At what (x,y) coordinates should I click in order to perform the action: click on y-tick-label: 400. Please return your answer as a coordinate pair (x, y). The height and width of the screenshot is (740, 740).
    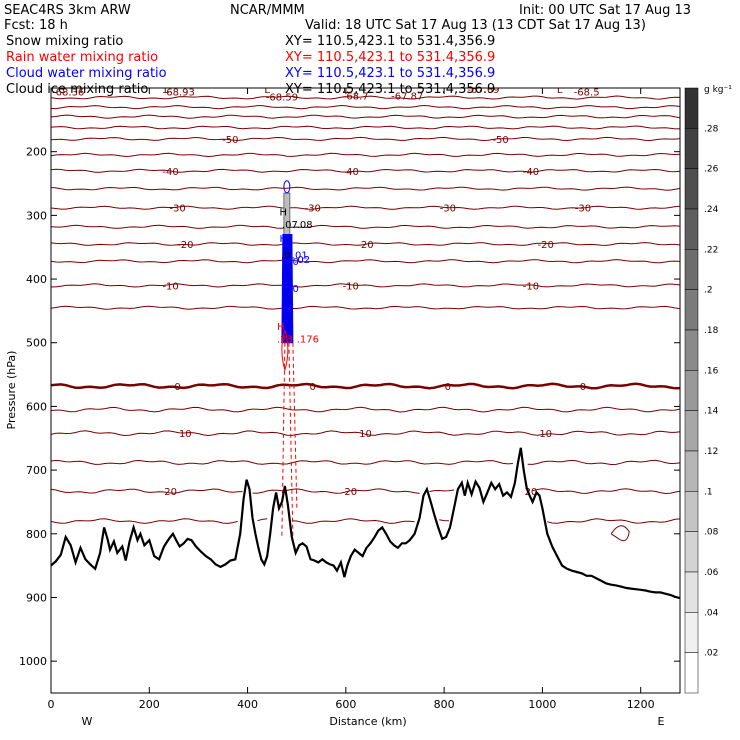
    Looking at the image, I should click on (36, 279).